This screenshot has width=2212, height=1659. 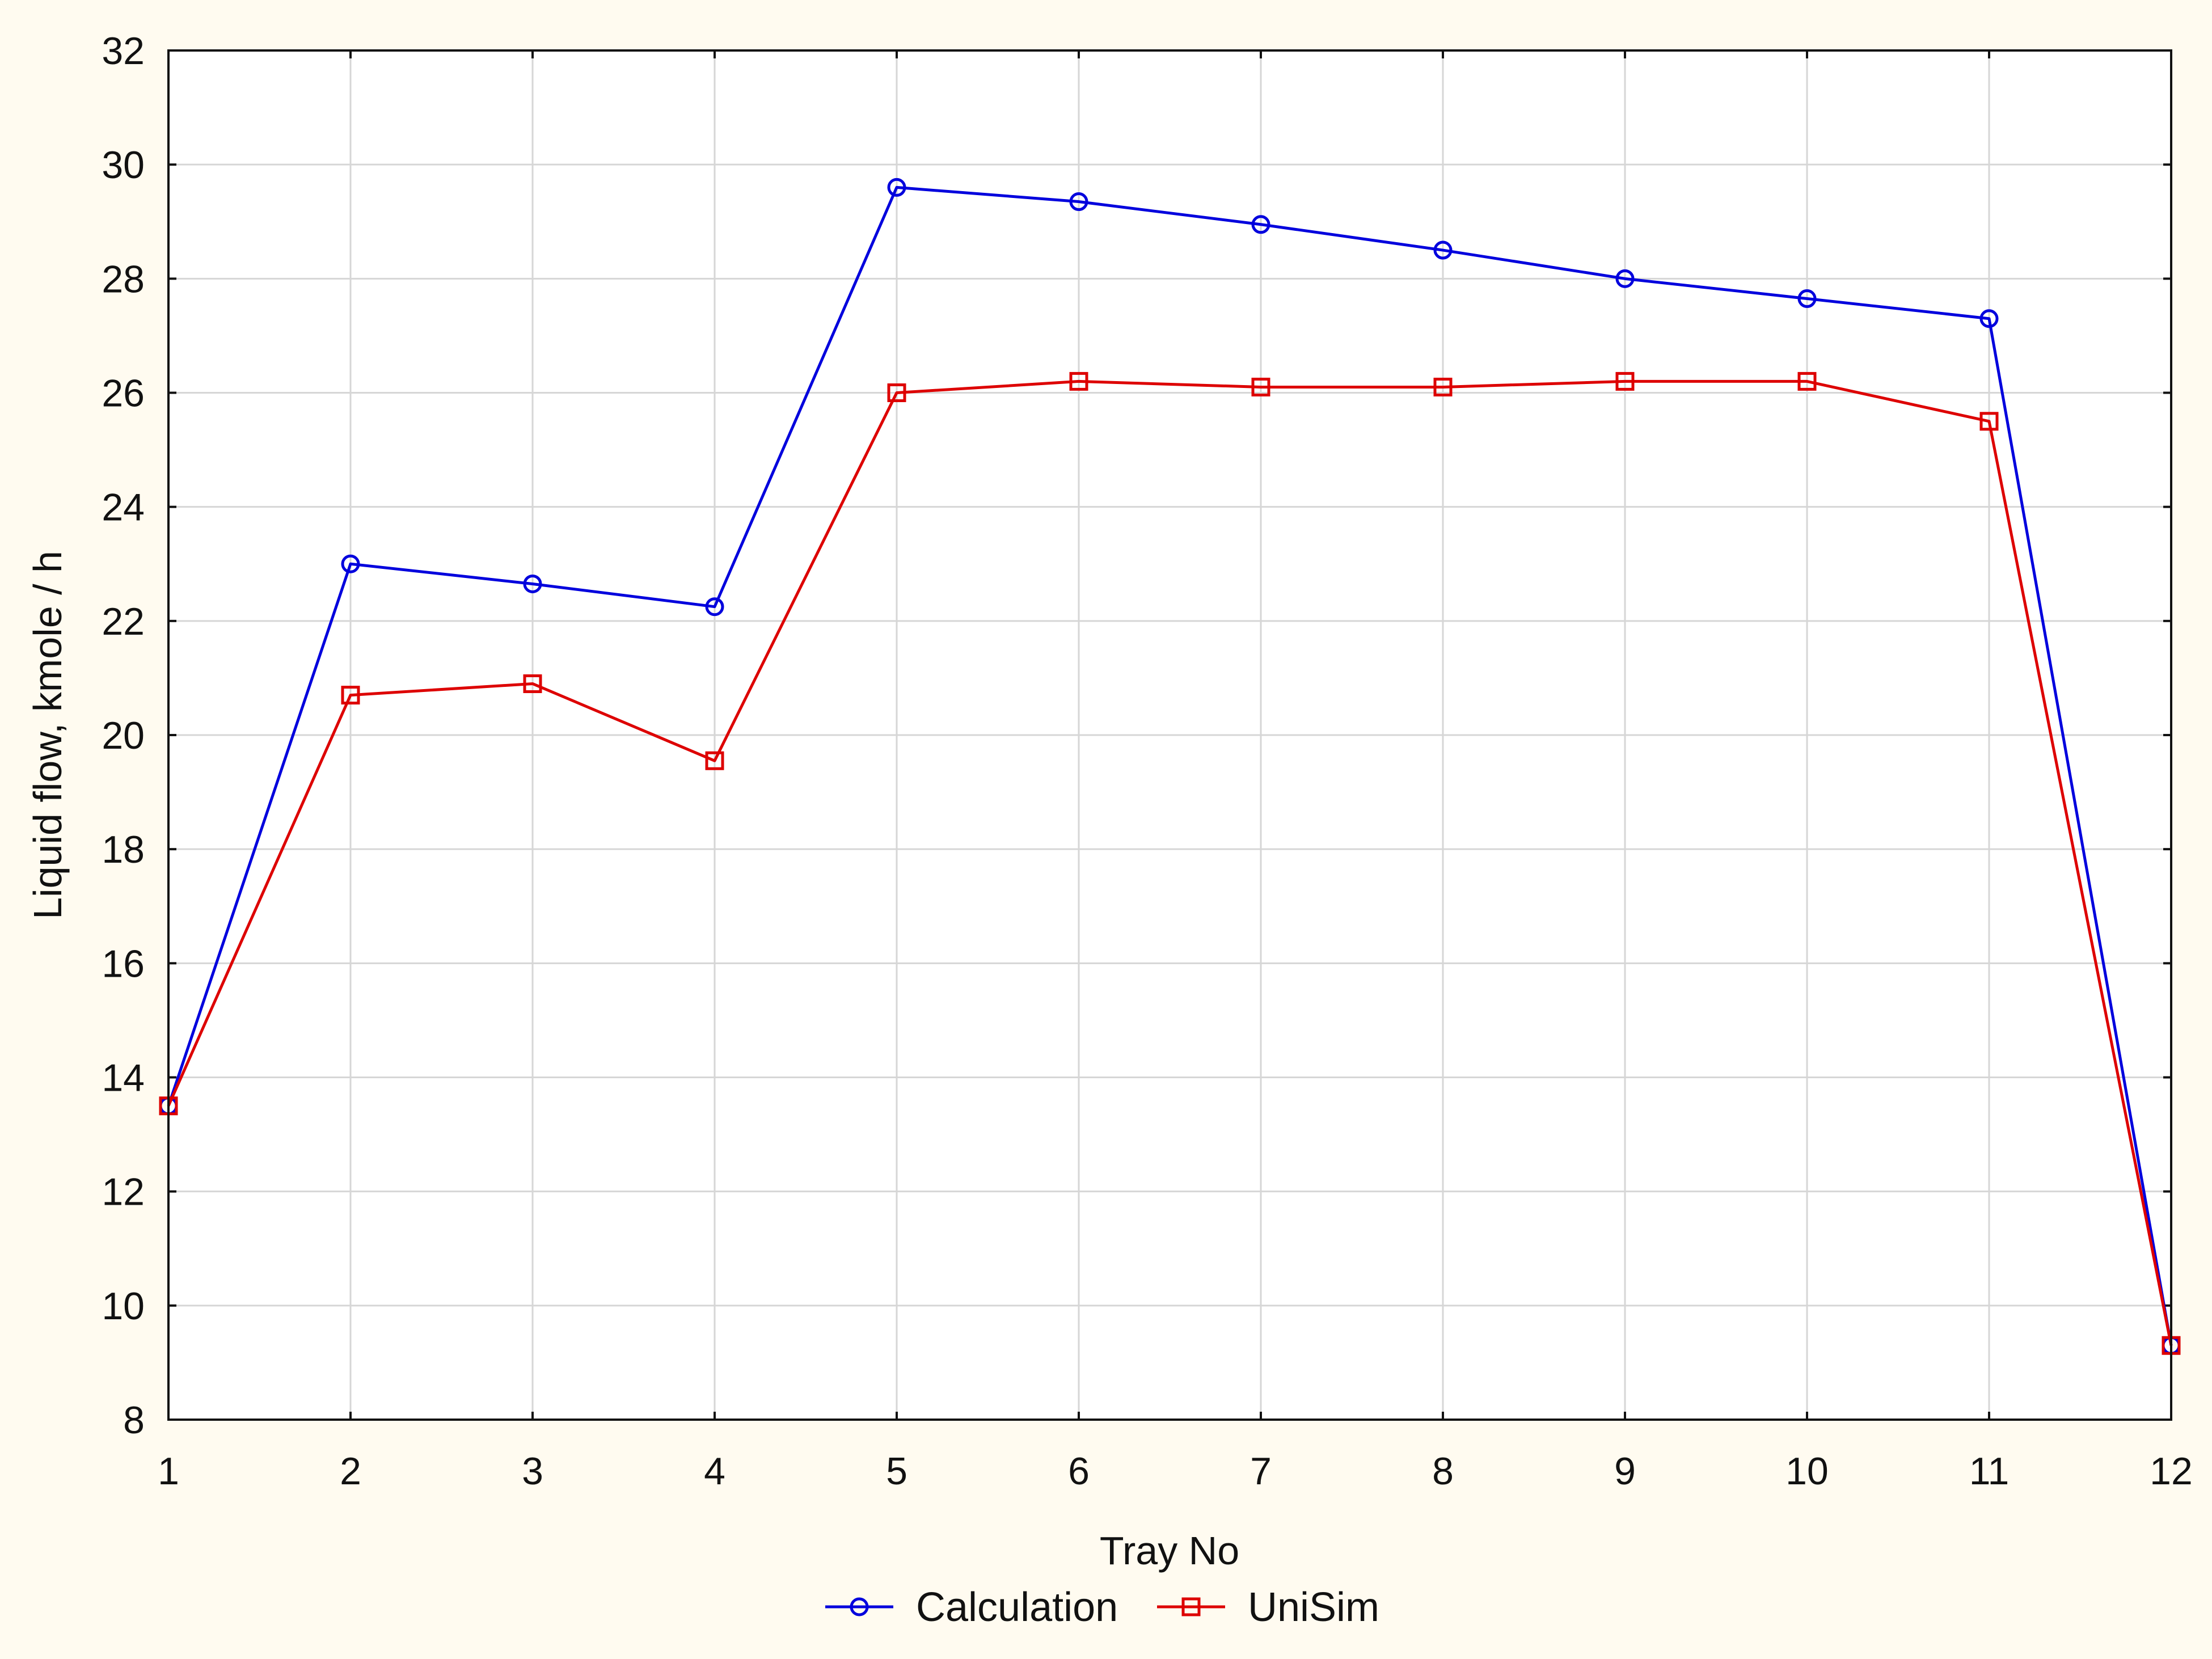 What do you see at coordinates (123, 51) in the screenshot?
I see `y-tick-label: 32` at bounding box center [123, 51].